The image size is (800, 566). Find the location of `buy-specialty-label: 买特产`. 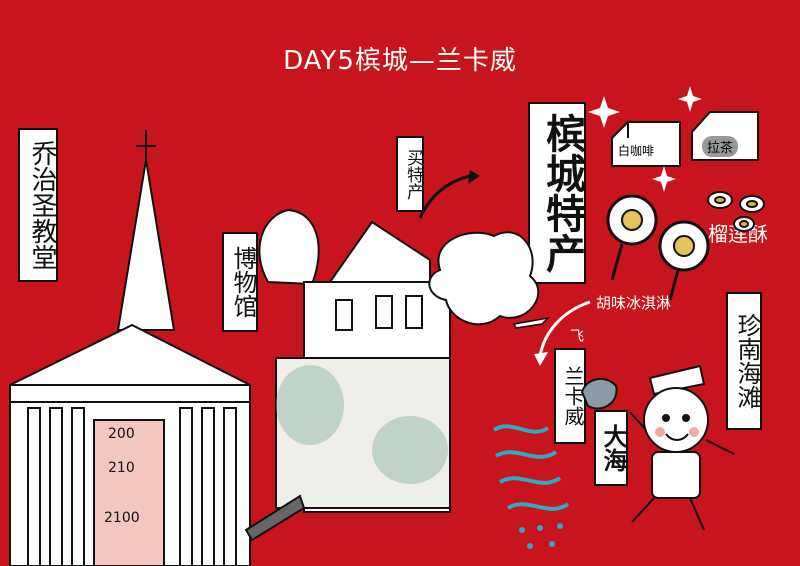

buy-specialty-label: 买特产 is located at coordinates (410, 174).